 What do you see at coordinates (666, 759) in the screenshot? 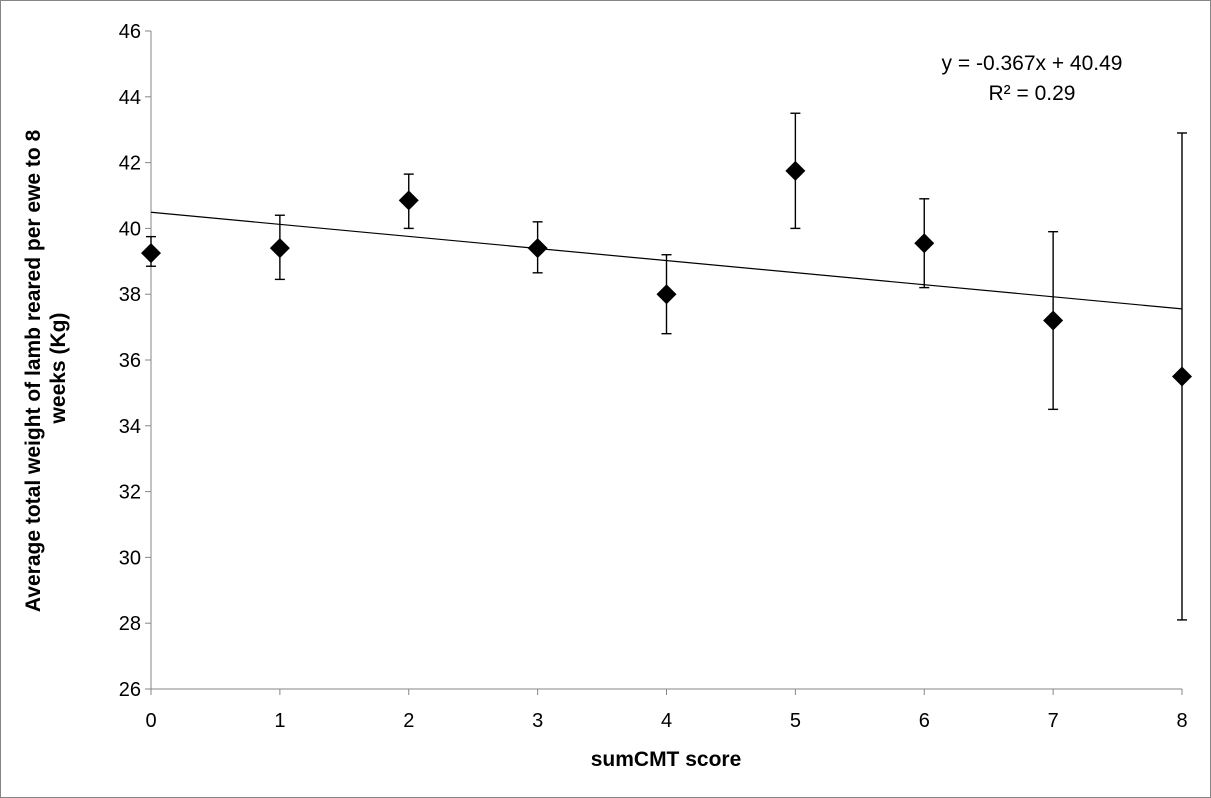
I see `x-axis-title: sumCMT score` at bounding box center [666, 759].